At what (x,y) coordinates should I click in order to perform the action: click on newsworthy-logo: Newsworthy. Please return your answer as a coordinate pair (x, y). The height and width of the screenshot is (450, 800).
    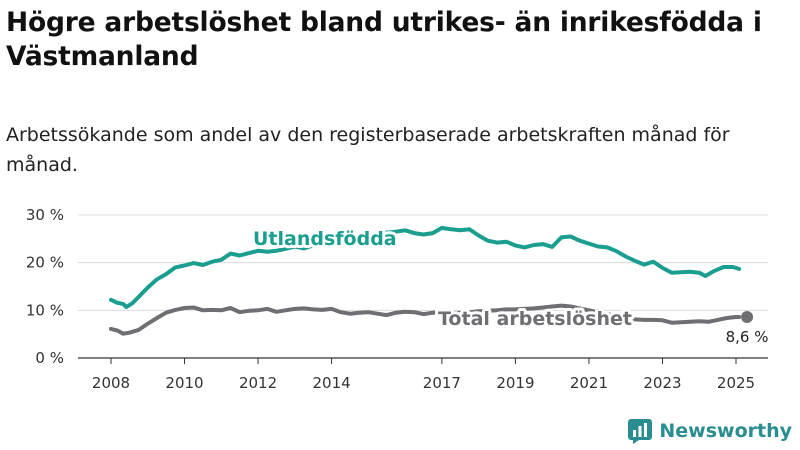
    Looking at the image, I should click on (709, 431).